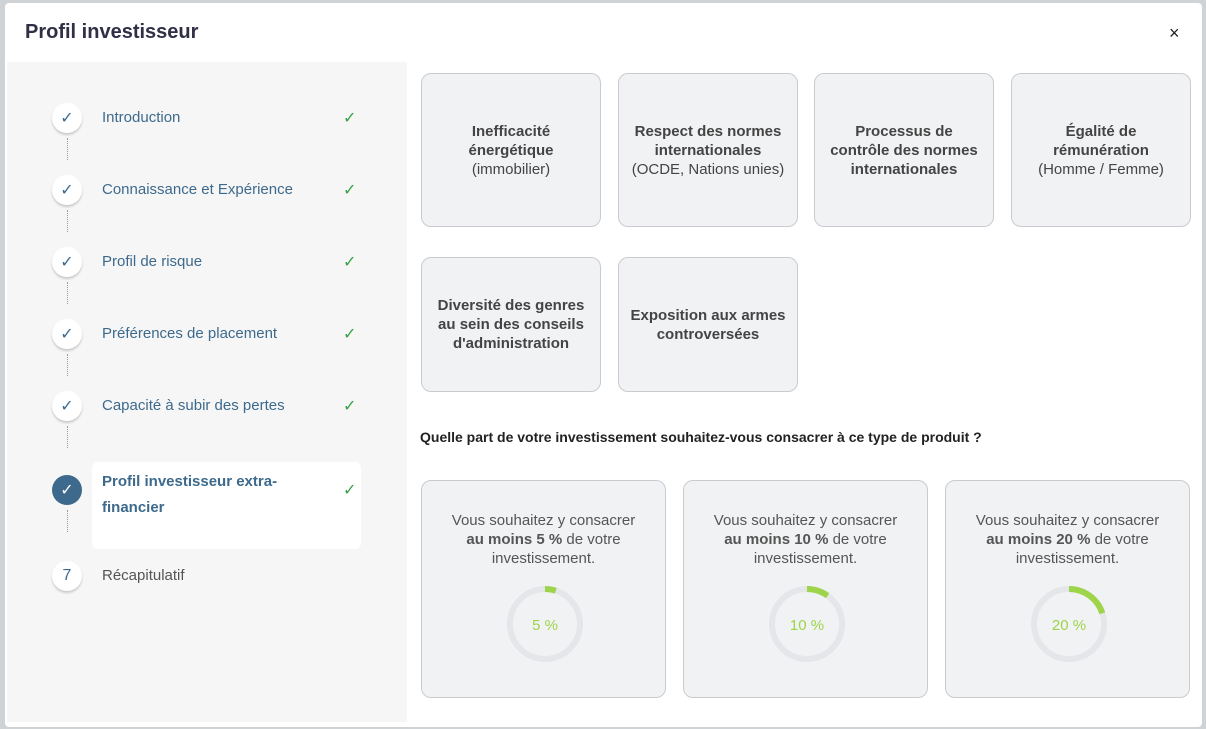  I want to click on gauge-label: 10 %, so click(807, 625).